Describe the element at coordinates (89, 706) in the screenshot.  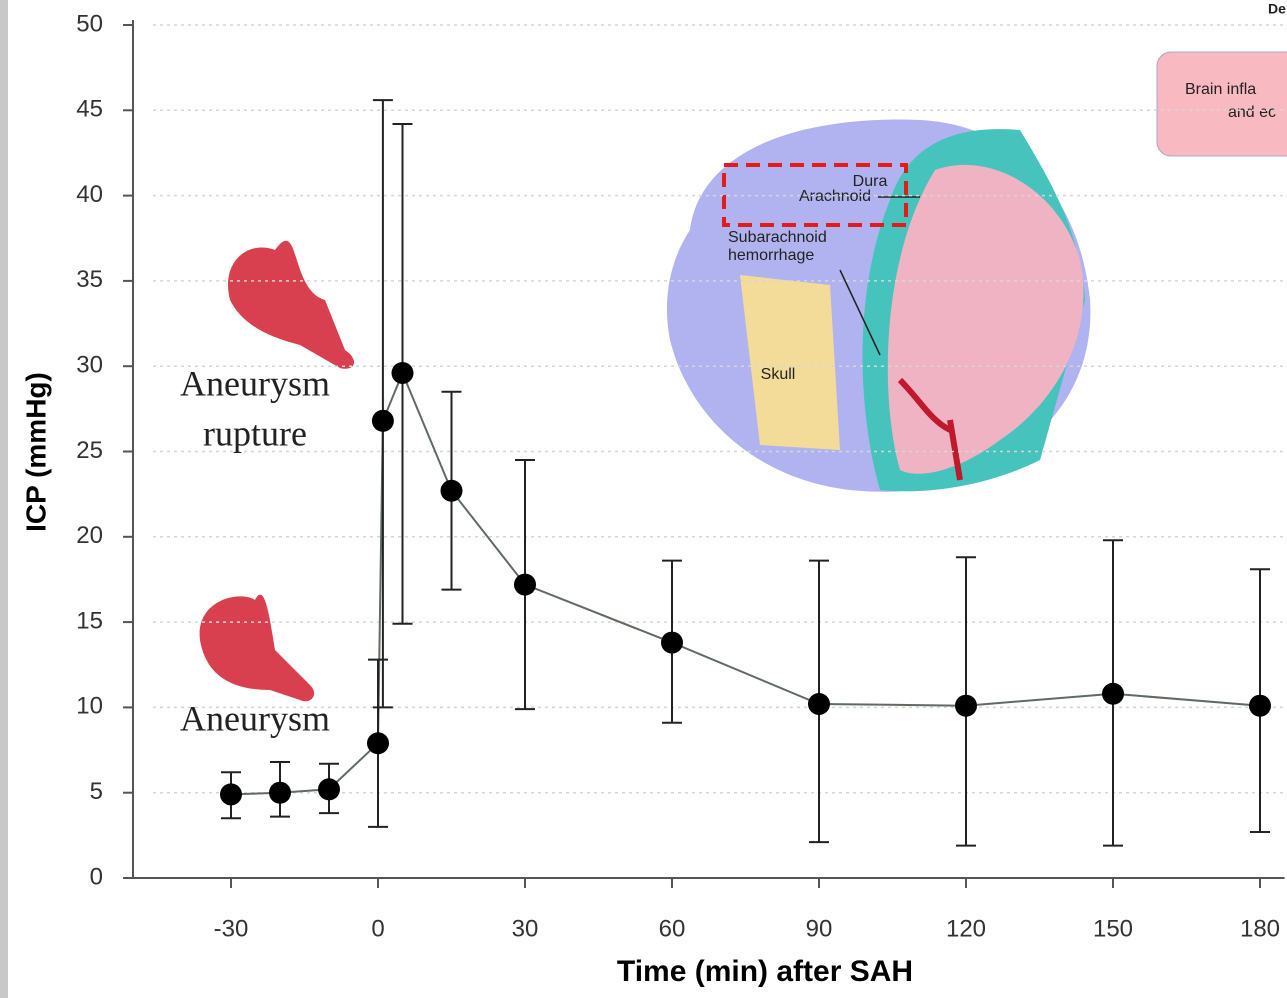
I see `y-tick-label: 10` at that location.